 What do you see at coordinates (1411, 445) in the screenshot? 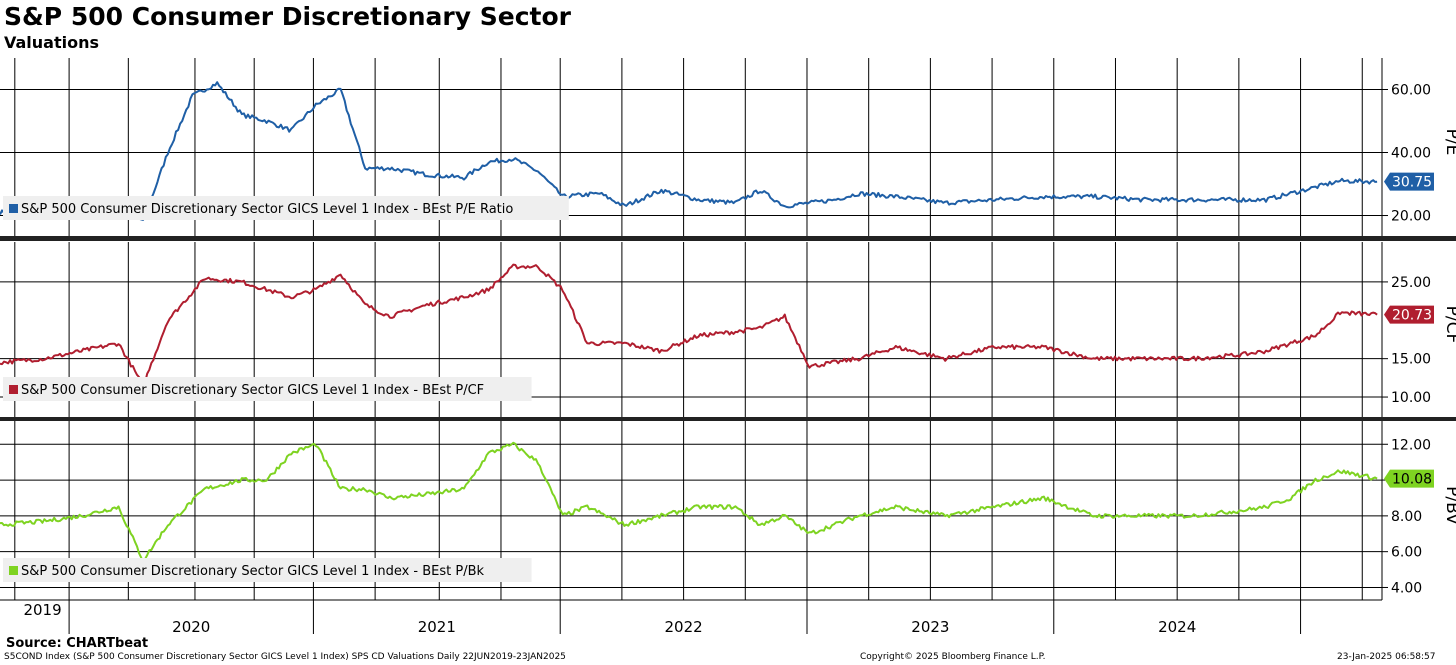
I see `ytick-label-P/BV-4: 12.00` at bounding box center [1411, 445].